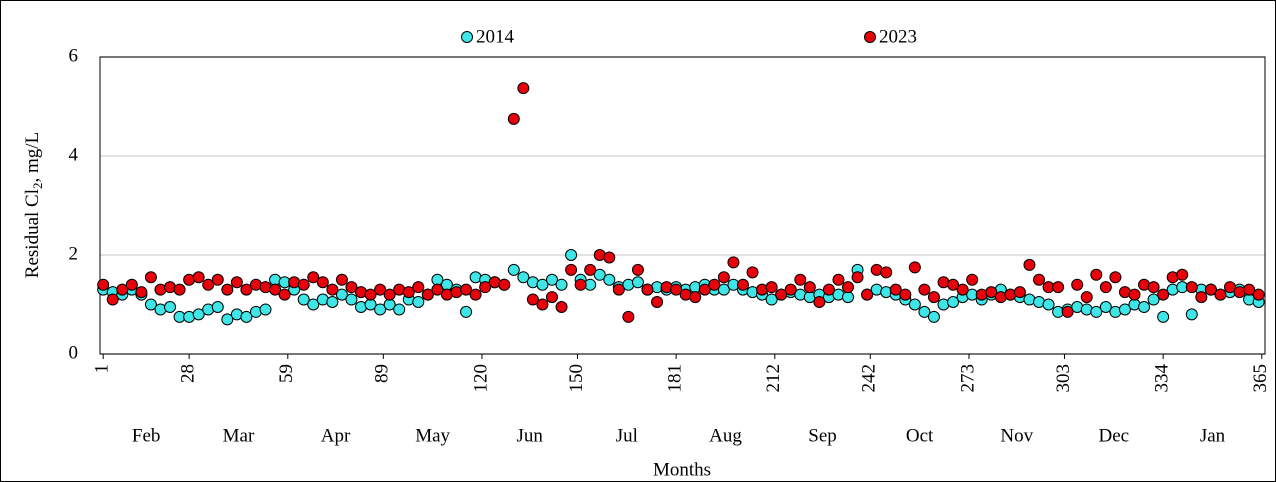 This screenshot has height=482, width=1276. I want to click on month-label: Jul, so click(627, 435).